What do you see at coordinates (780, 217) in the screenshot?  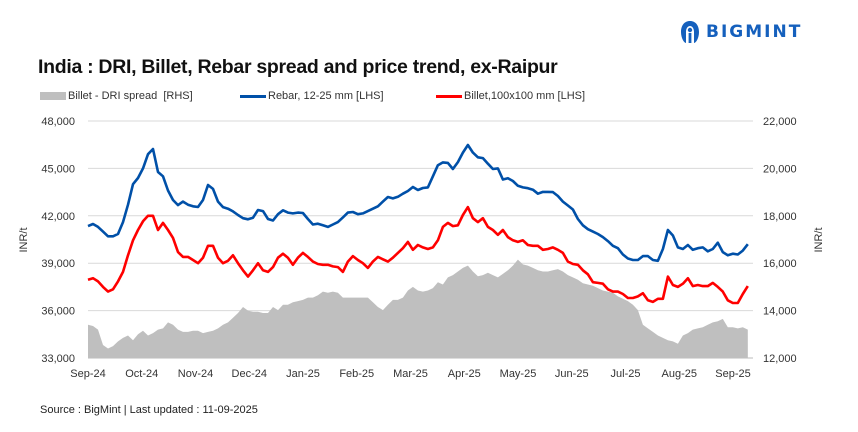 I see `y2-tick-label: 18,000` at bounding box center [780, 217].